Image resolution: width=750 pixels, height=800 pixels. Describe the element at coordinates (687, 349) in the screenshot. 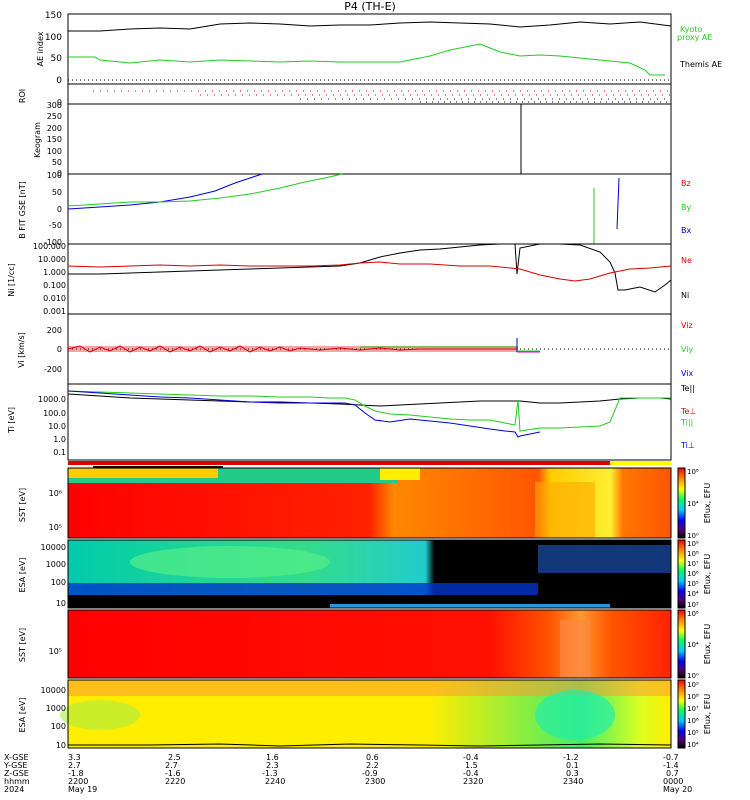

I see `legend-viy: Viy` at that location.